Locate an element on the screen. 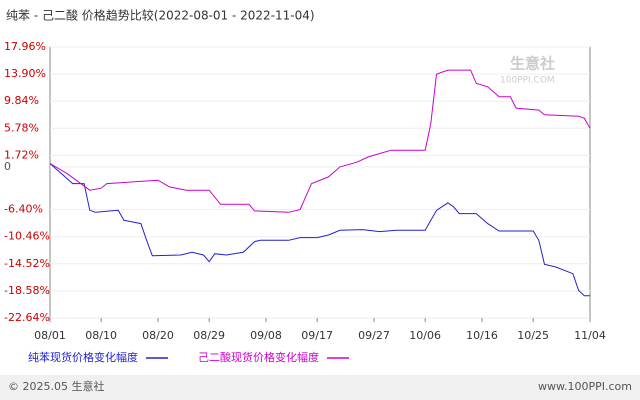  y-tick-label: 1.72% is located at coordinates (21, 154).